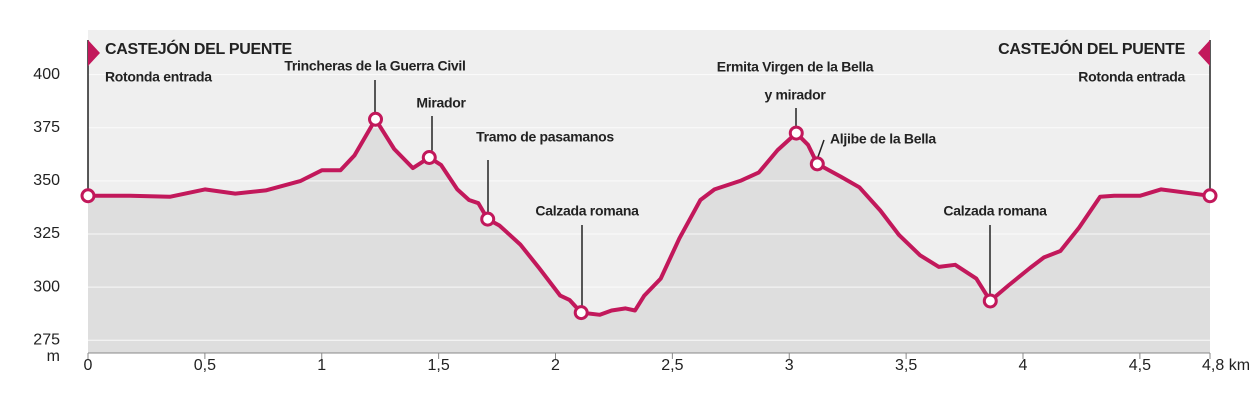 The height and width of the screenshot is (406, 1250). What do you see at coordinates (46, 339) in the screenshot?
I see `y-tick-label: 275` at bounding box center [46, 339].